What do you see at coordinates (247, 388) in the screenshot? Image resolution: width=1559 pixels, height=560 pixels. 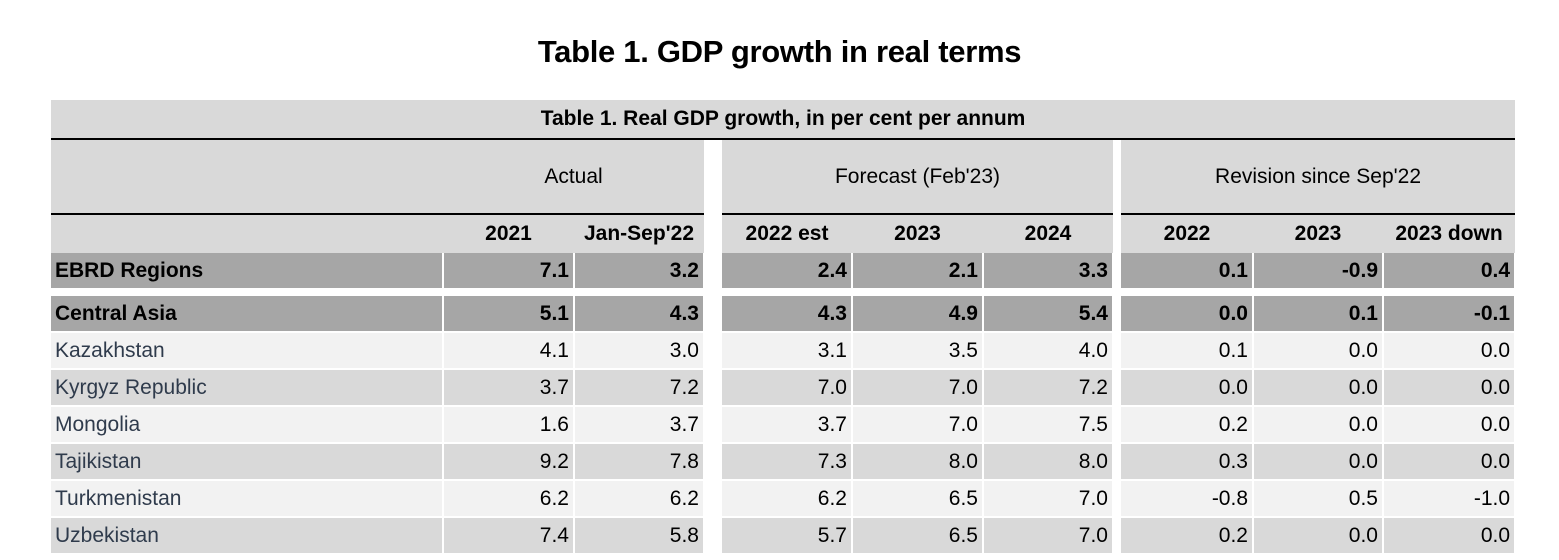 I see `row-label: Kyrgyz Republic` at bounding box center [247, 388].